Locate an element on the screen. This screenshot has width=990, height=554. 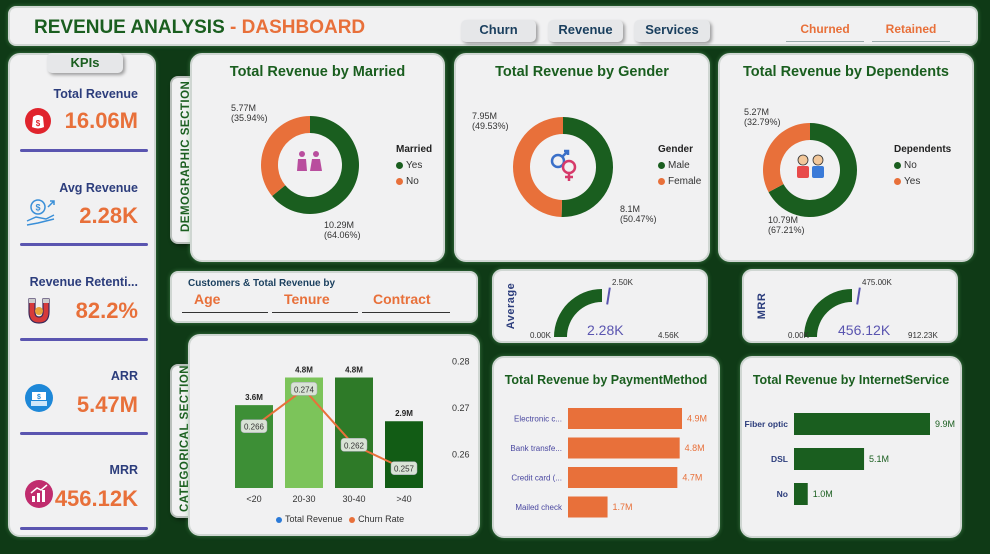
bar-<20 is located at coordinates (254, 446).